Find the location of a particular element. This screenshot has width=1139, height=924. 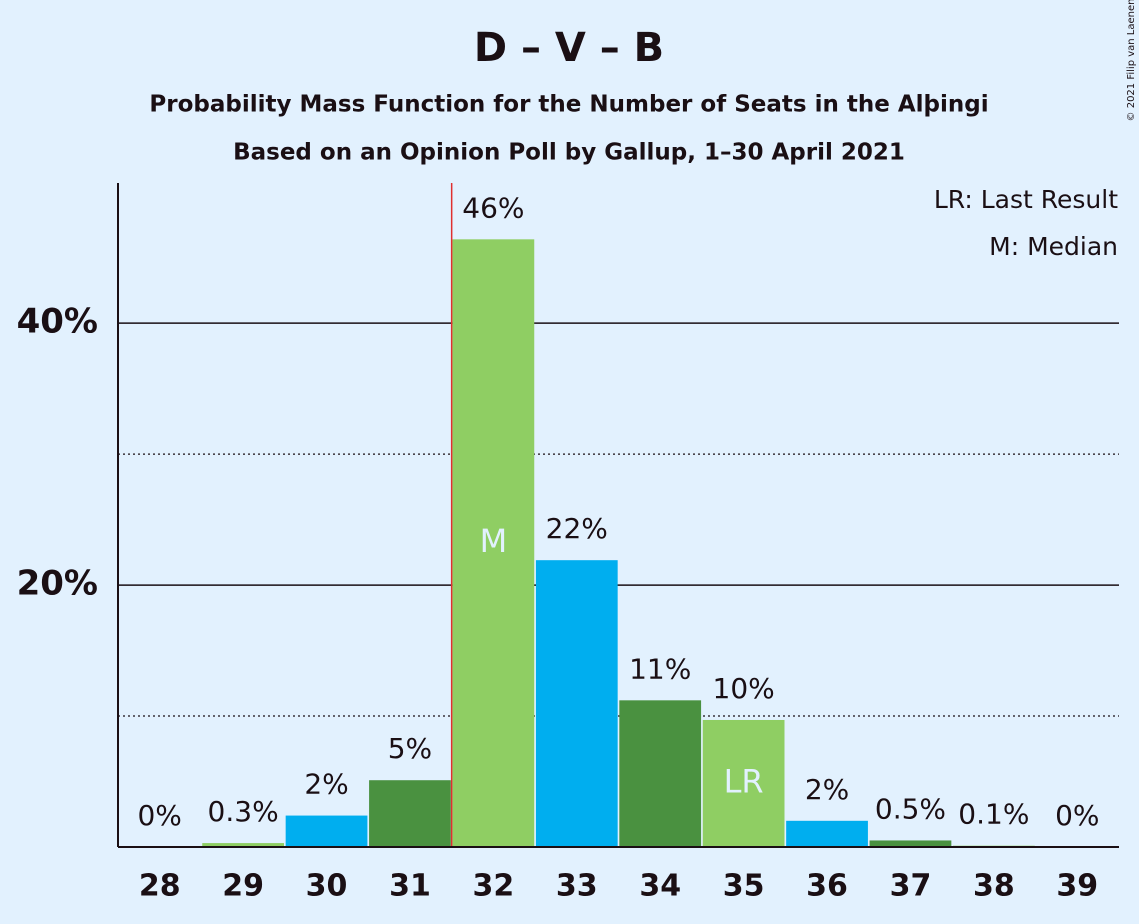

chart-title: D – V – B is located at coordinates (569, 48).